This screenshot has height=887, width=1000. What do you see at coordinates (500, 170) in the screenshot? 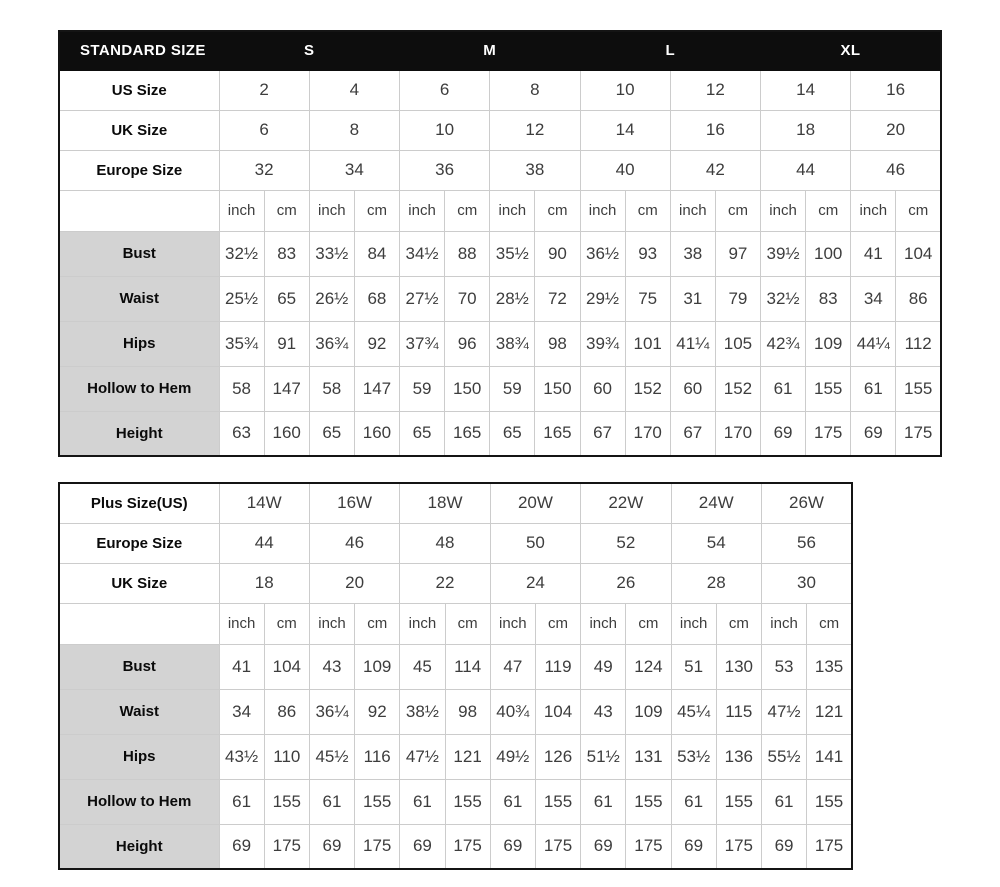
I see `size-row-europe-size: Europe Size 32 34 36 38 40 42 44 46` at bounding box center [500, 170].